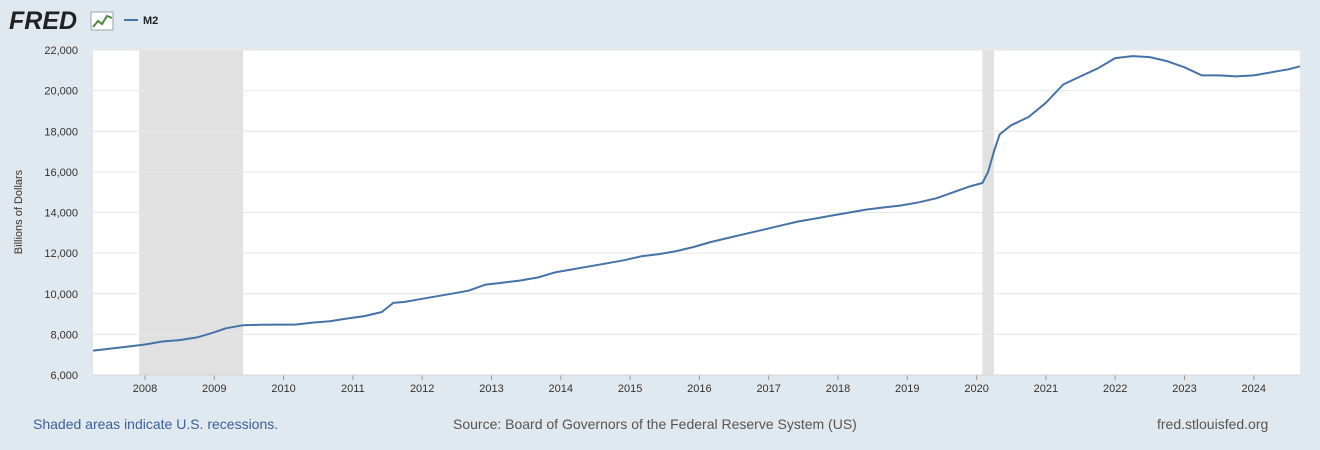 The width and height of the screenshot is (1320, 450). Describe the element at coordinates (43, 21) in the screenshot. I see `fred-logo-text: FRED` at that location.